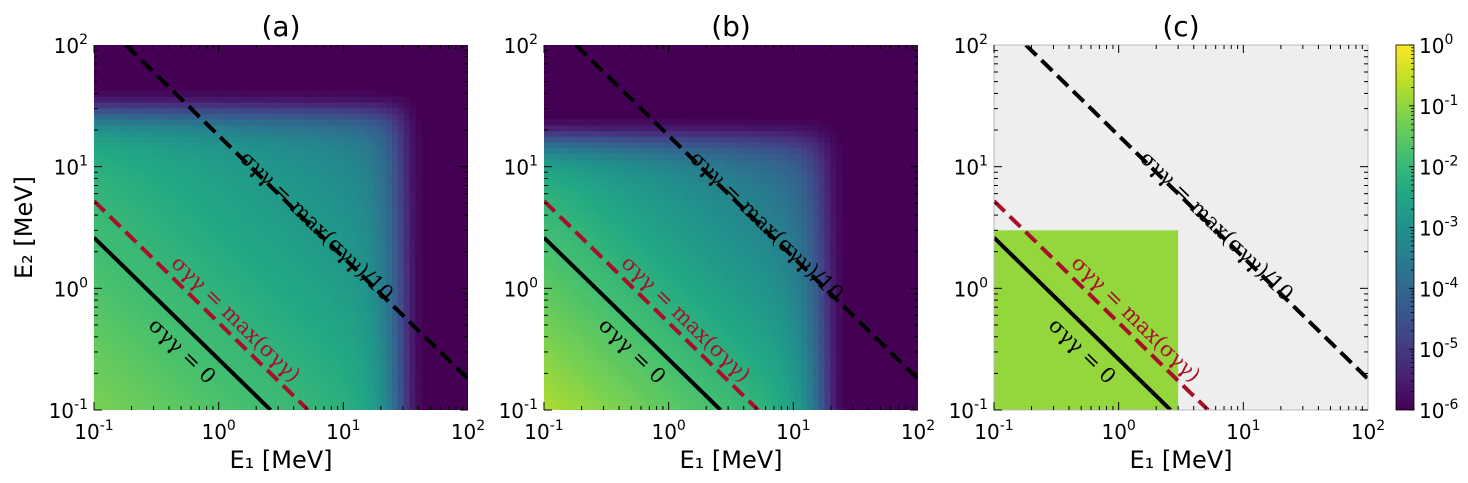 The width and height of the screenshot is (1468, 483). I want to click on colorbar: 10⁻⁶ 10⁻⁵ 10⁻⁴ 10⁻³ 10⁻² 10⁻¹ 10⁰, so click(1427, 227).